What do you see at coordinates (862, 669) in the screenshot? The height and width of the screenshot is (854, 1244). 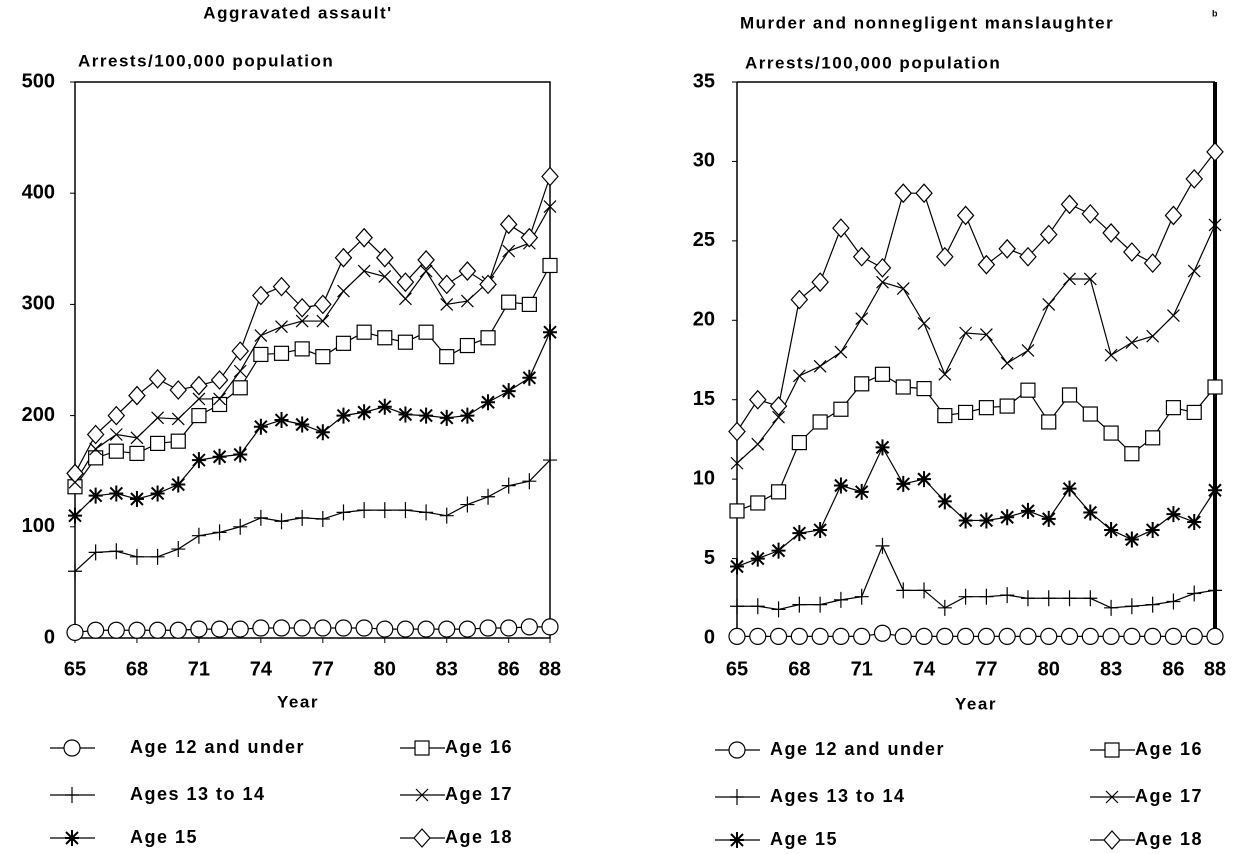 I see `x-tick-label: 71` at bounding box center [862, 669].